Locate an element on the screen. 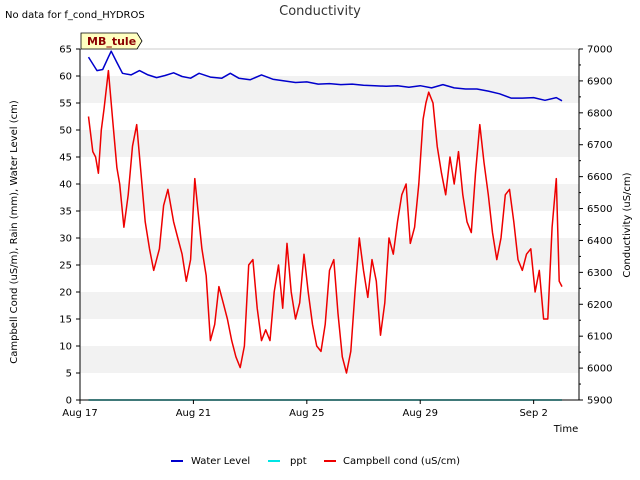 This screenshot has height=480, width=640. right-tick-label: 6900 is located at coordinates (599, 81).